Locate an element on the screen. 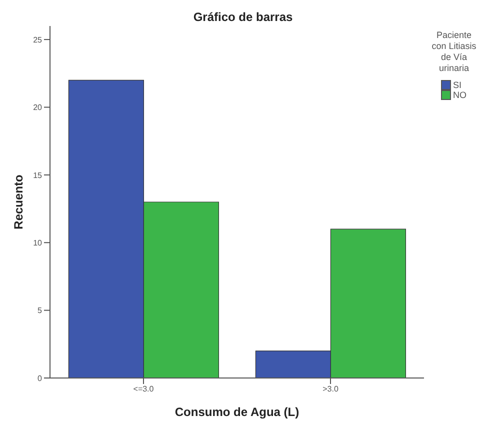  y-tick-label: 0 is located at coordinates (40, 378).